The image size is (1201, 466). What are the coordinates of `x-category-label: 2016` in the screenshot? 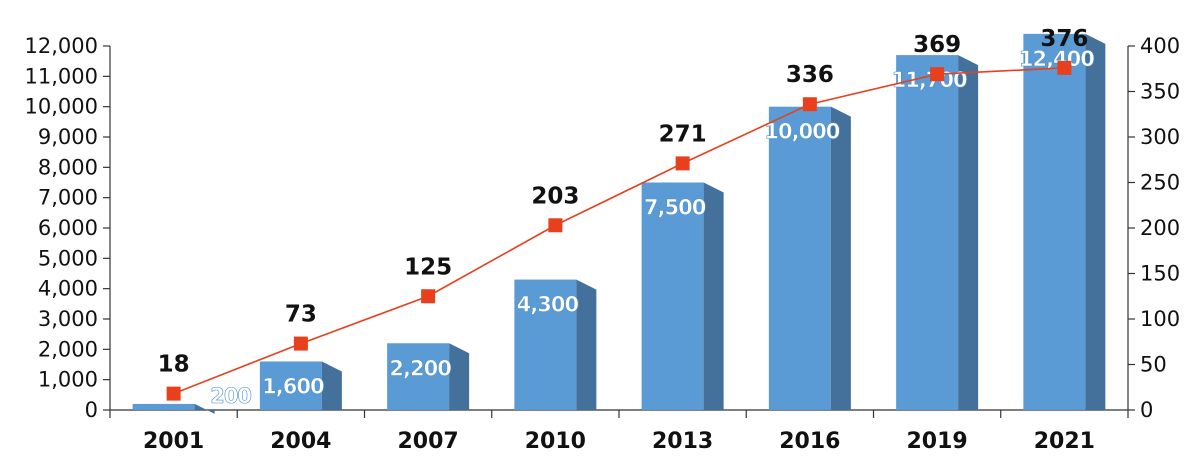 It's located at (809, 441).